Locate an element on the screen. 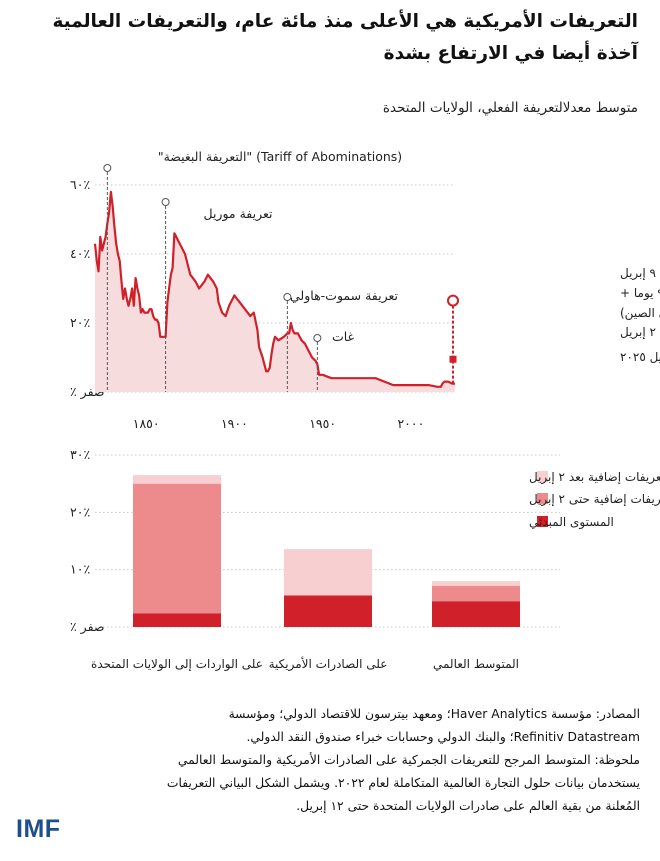 The width and height of the screenshot is (660, 861). legend-label: تعريفات إضافية بعد ٢ إبريل is located at coordinates (594, 477).